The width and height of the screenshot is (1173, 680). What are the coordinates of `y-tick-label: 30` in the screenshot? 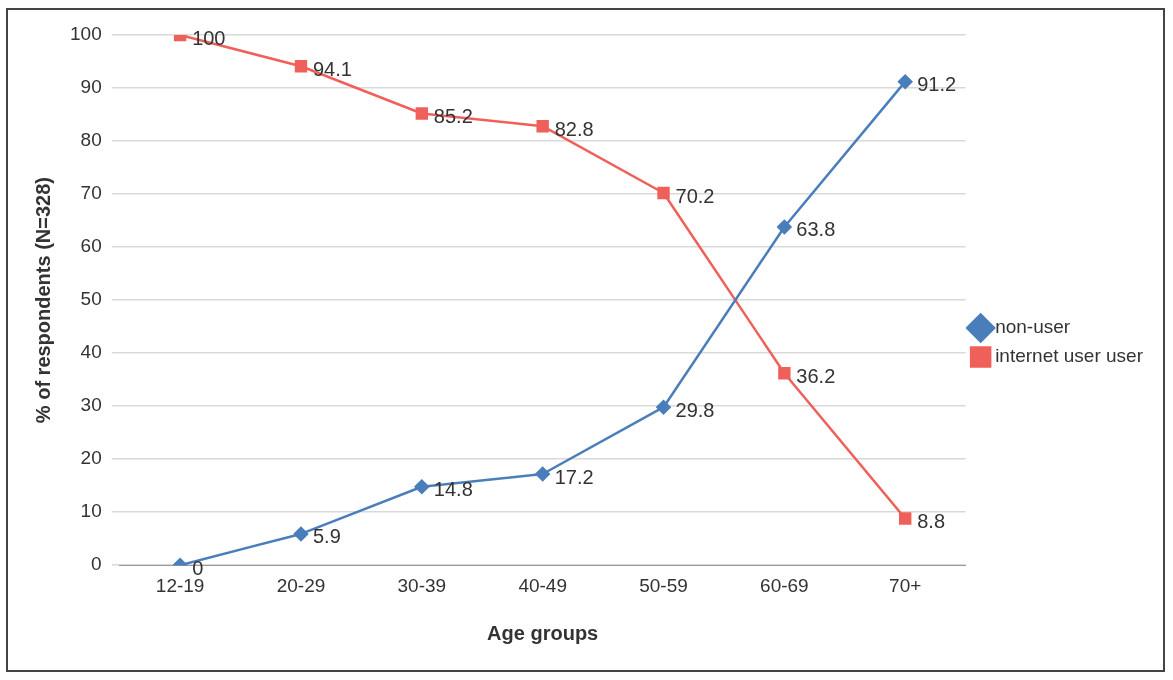 It's located at (91, 405).